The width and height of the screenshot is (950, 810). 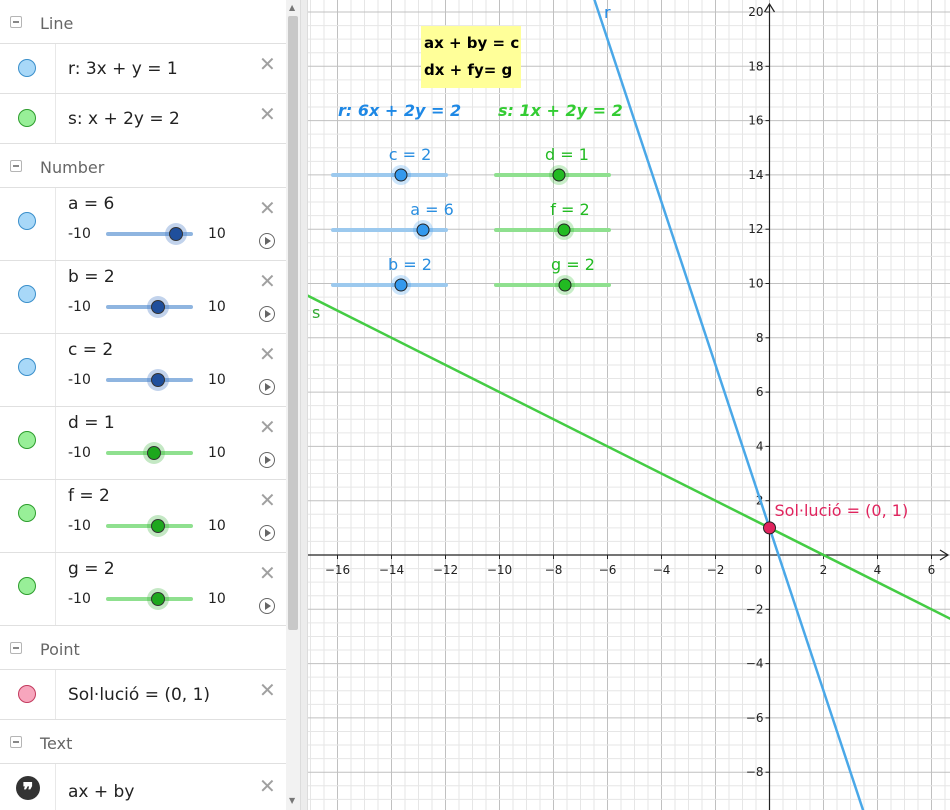 I want to click on line-definition: s: x + 2y = 2, so click(x=124, y=119).